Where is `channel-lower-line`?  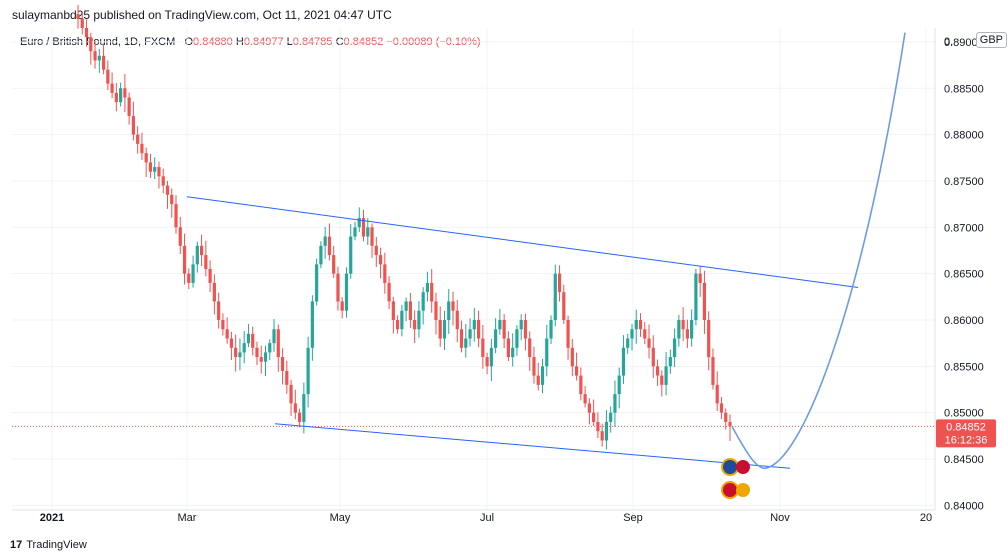
channel-lower-line is located at coordinates (532, 446).